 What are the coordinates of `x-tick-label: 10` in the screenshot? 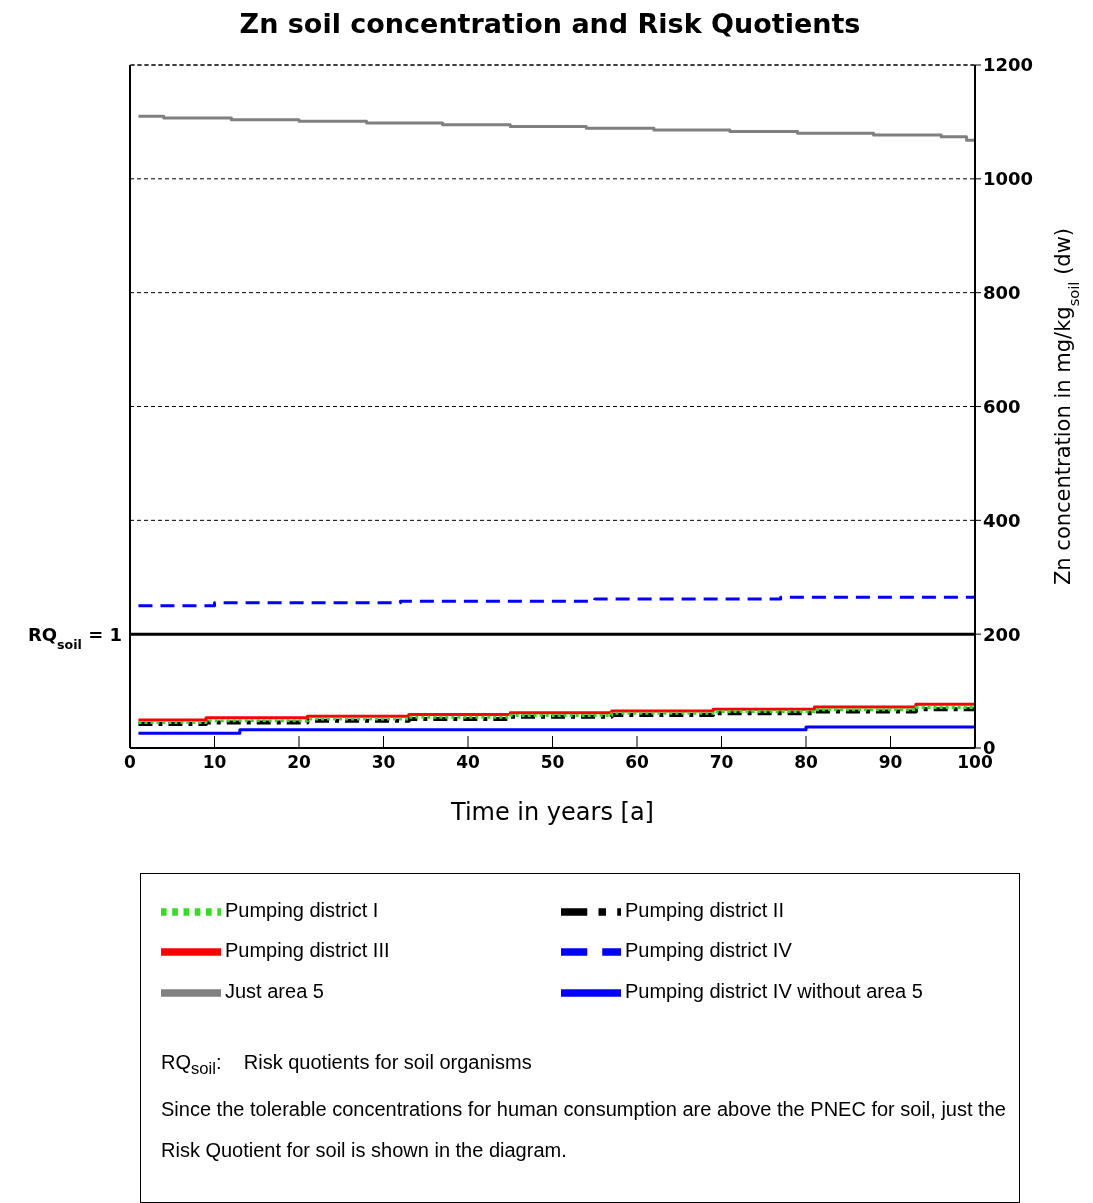 It's located at (214, 762).